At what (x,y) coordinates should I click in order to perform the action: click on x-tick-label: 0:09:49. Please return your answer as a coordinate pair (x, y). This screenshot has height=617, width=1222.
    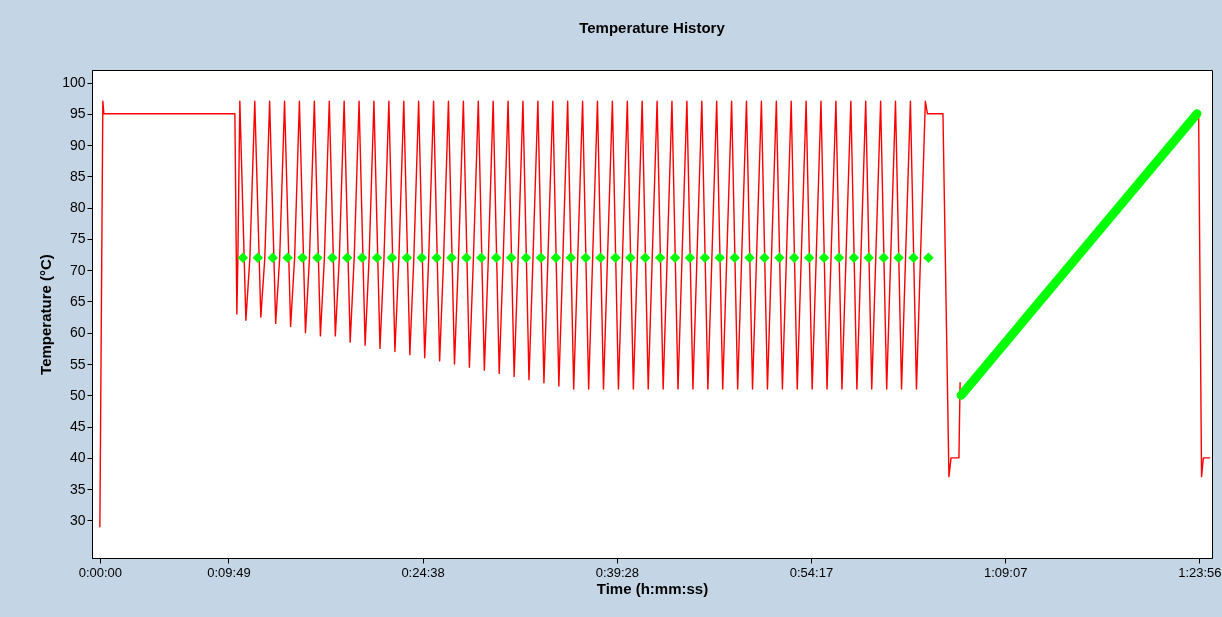
    Looking at the image, I should click on (229, 572).